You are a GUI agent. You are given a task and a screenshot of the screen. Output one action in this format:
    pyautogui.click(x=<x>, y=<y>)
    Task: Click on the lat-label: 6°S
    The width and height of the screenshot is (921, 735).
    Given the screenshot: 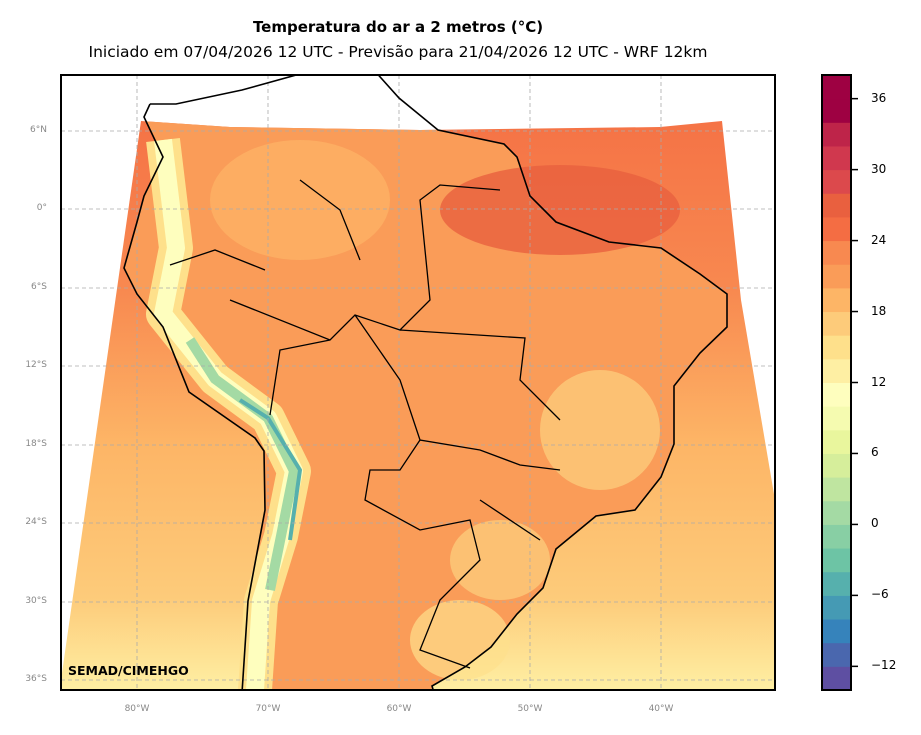 What is the action you would take?
    pyautogui.click(x=39, y=287)
    